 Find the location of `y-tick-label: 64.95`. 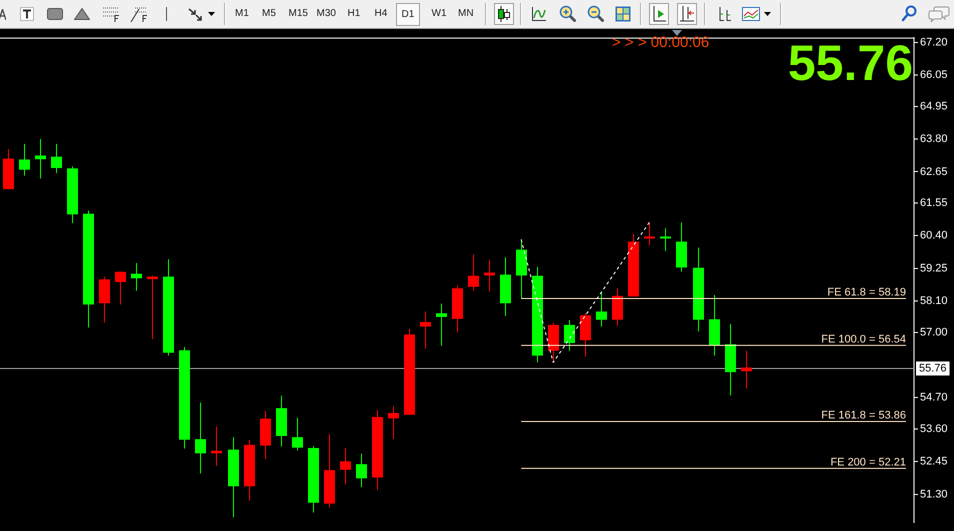

y-tick-label: 64.95 is located at coordinates (934, 106).